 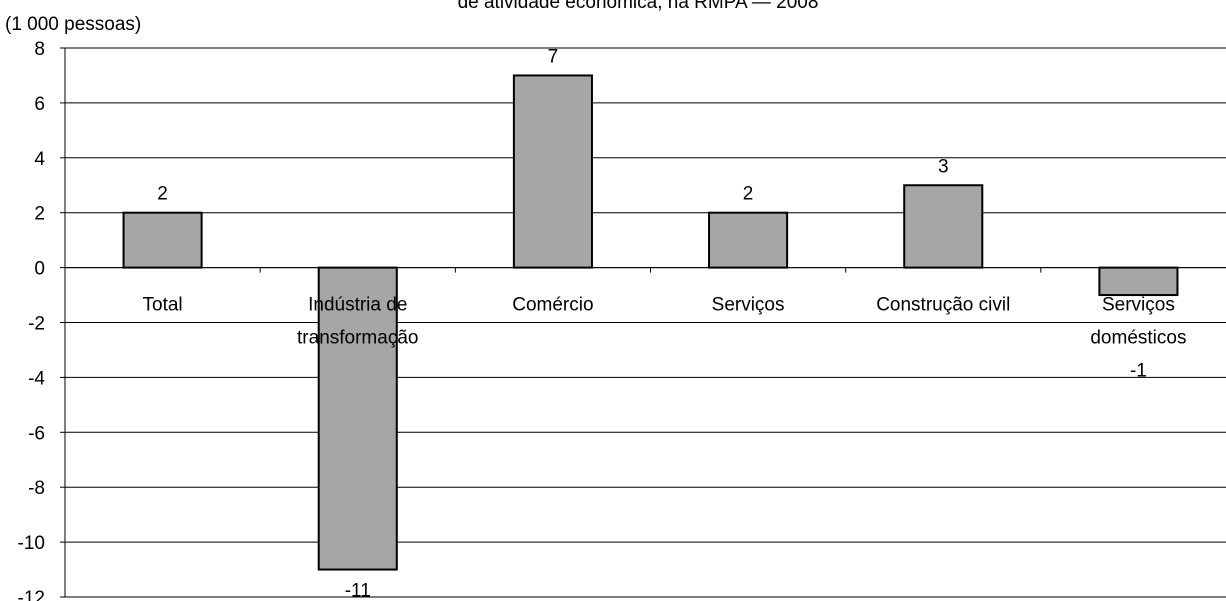 I want to click on data-label: -11, so click(x=358, y=591).